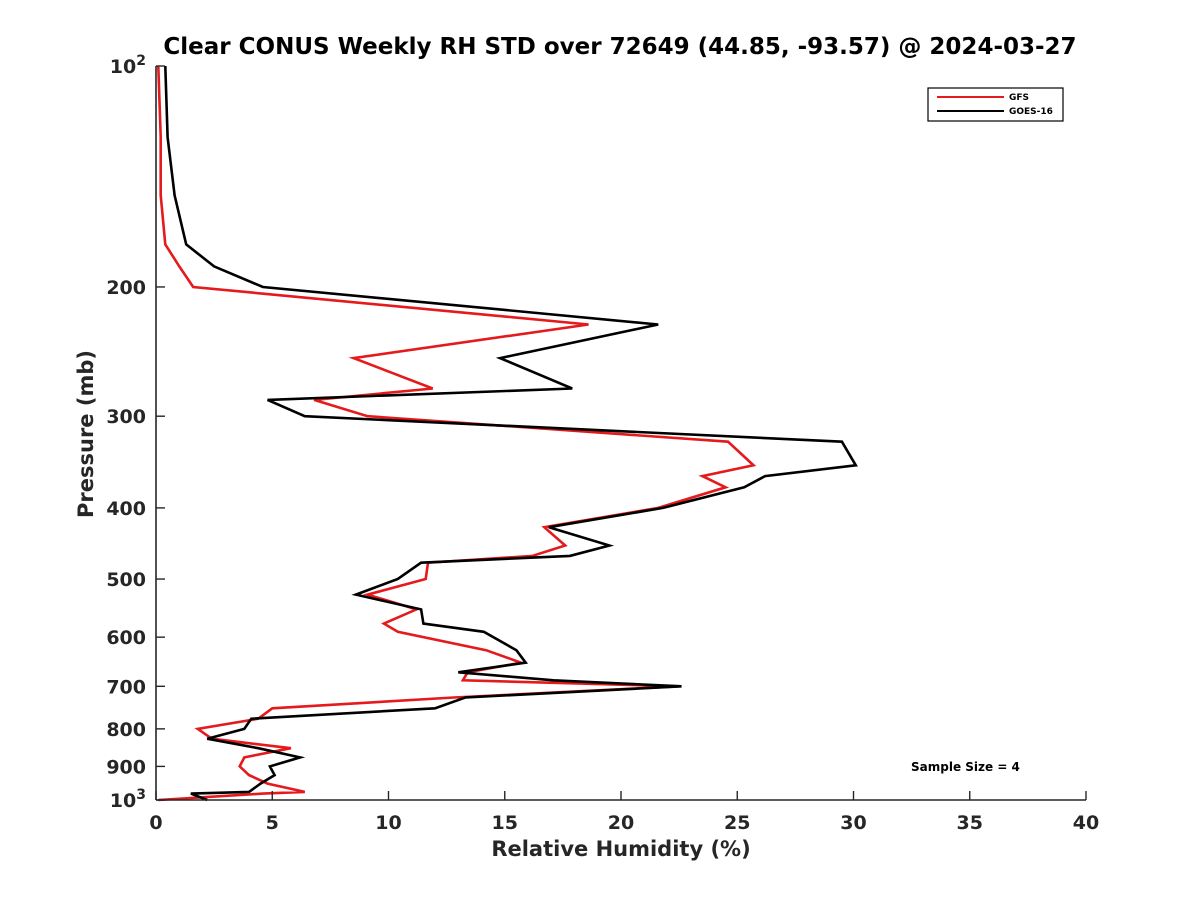 This screenshot has height=900, width=1200. I want to click on y-tick-label: 600, so click(126, 638).